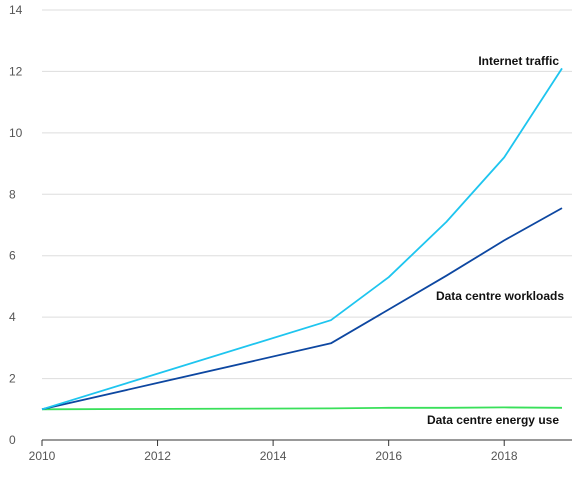 This screenshot has height=488, width=586. I want to click on y-axis-ticks: 0 2 4 6 8 10 12 14, so click(16, 225).